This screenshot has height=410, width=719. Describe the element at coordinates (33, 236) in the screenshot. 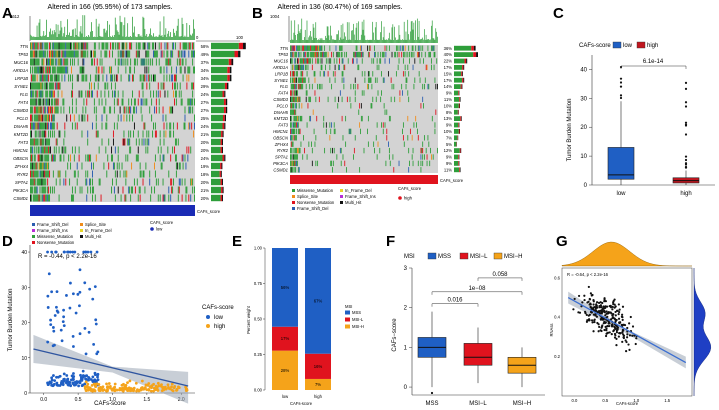

I see `legend-key` at that location.